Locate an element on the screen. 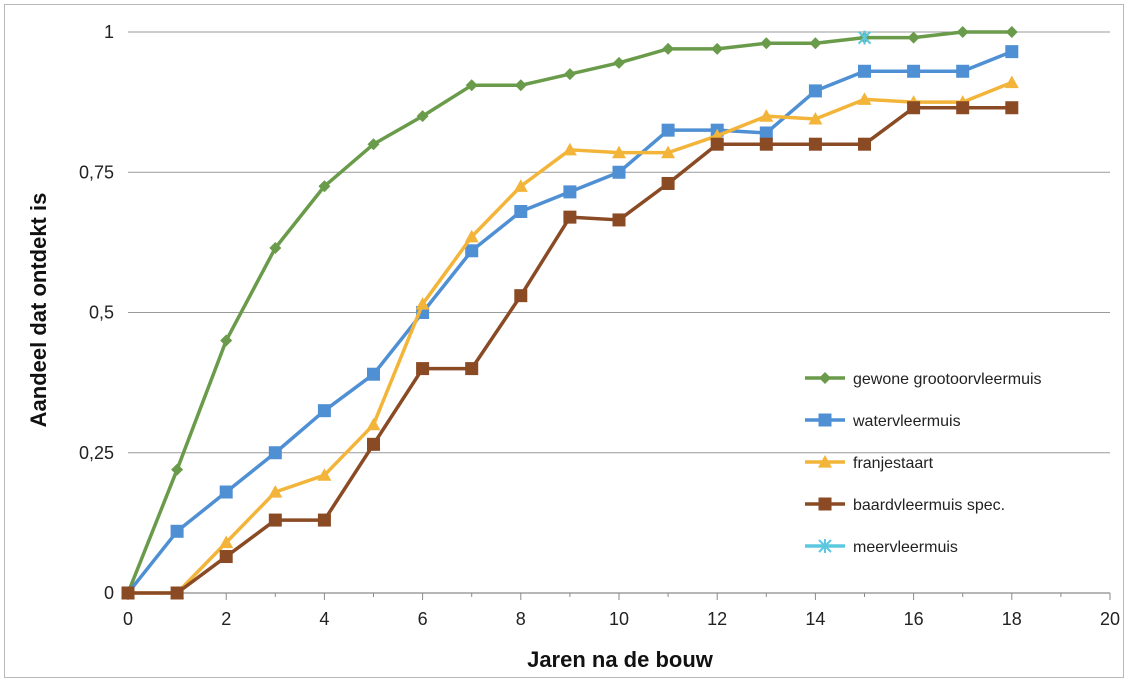 This screenshot has height=684, width=1130. x-tick-label: 8 is located at coordinates (521, 619).